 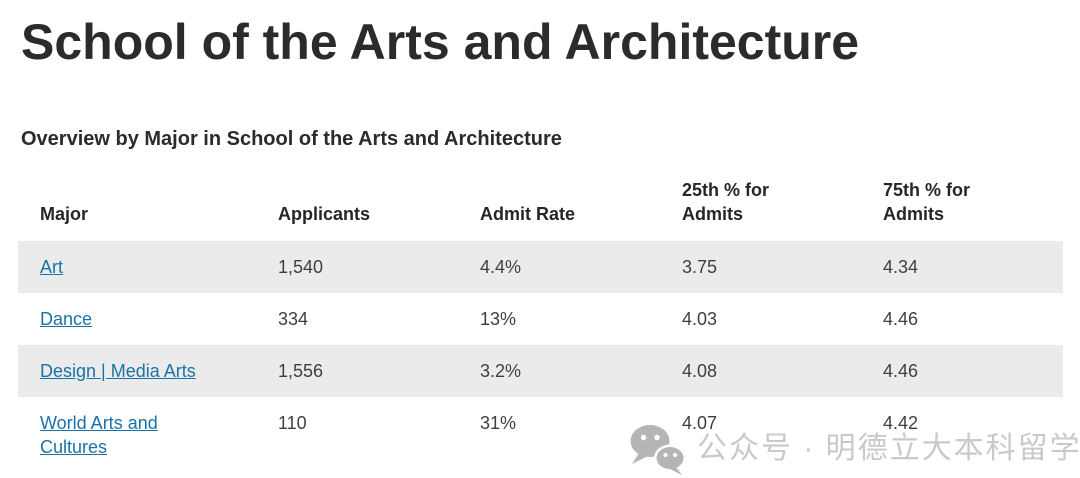 I want to click on column-header-25th-percentile: 25th % for Admits, so click(x=726, y=202).